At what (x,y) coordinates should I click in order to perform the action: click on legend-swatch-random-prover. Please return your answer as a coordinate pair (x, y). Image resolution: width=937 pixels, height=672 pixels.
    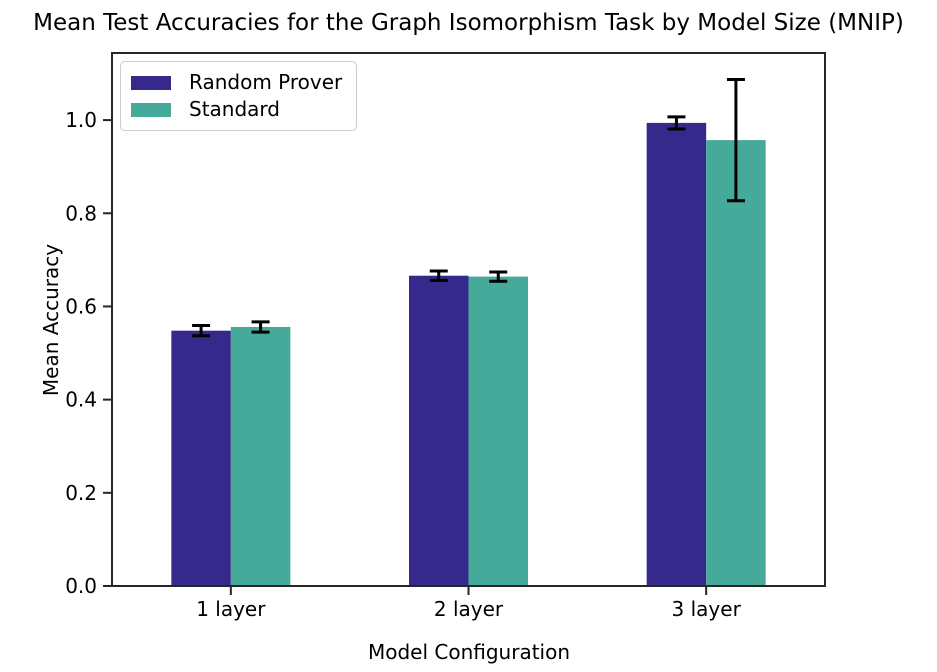
    Looking at the image, I should click on (151, 82).